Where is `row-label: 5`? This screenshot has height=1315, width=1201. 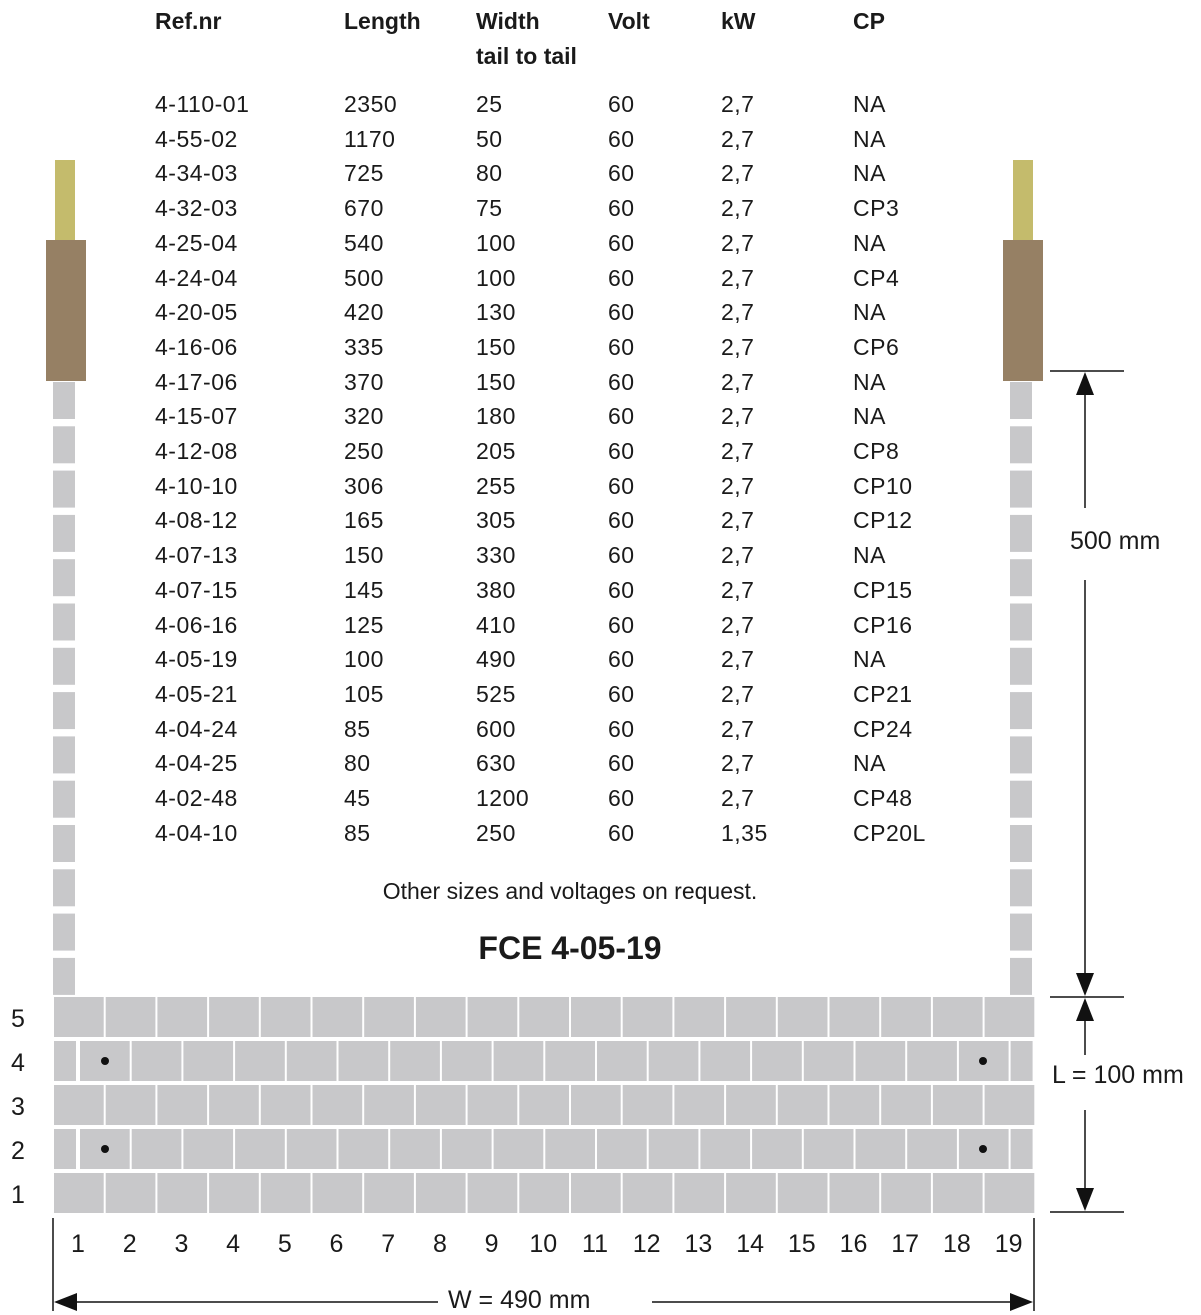
row-label: 5 is located at coordinates (18, 1019).